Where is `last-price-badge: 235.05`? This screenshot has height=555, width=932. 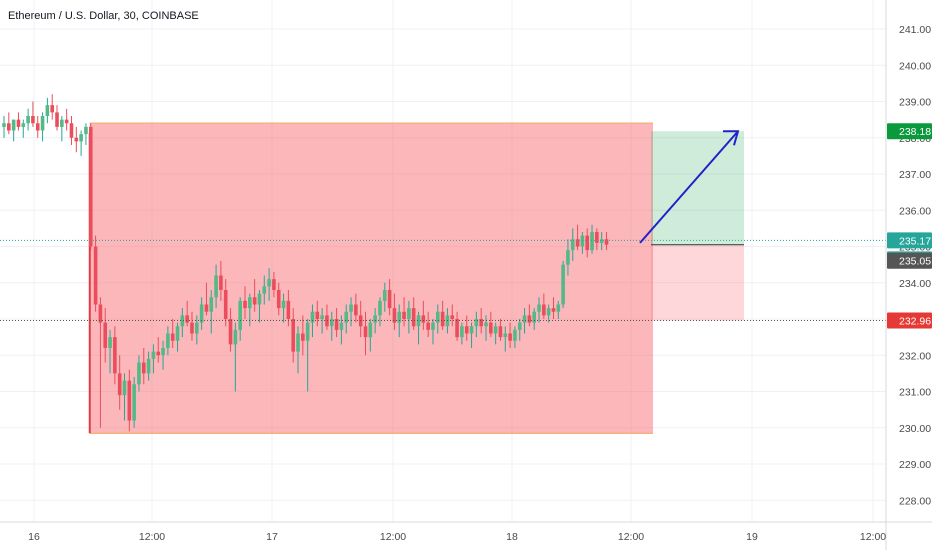 last-price-badge: 235.05 is located at coordinates (909, 260).